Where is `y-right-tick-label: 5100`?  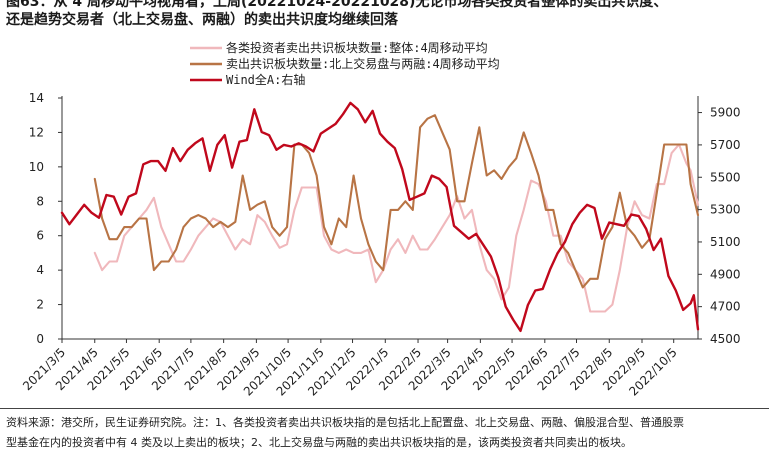
y-right-tick-label: 5100 is located at coordinates (725, 242).